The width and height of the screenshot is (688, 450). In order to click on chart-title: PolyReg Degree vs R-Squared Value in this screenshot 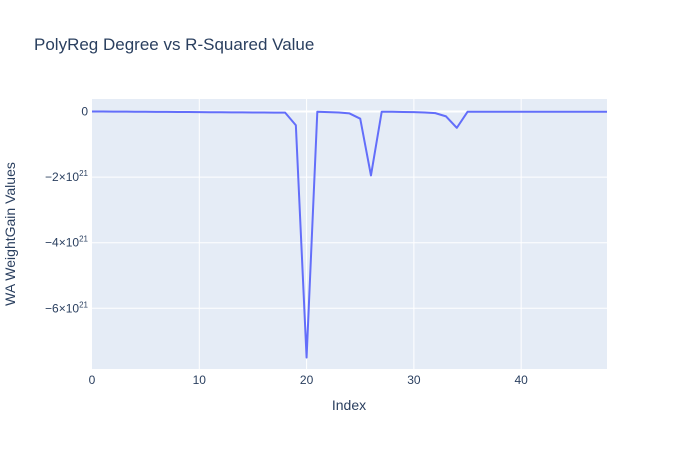, I will do `click(174, 44)`.